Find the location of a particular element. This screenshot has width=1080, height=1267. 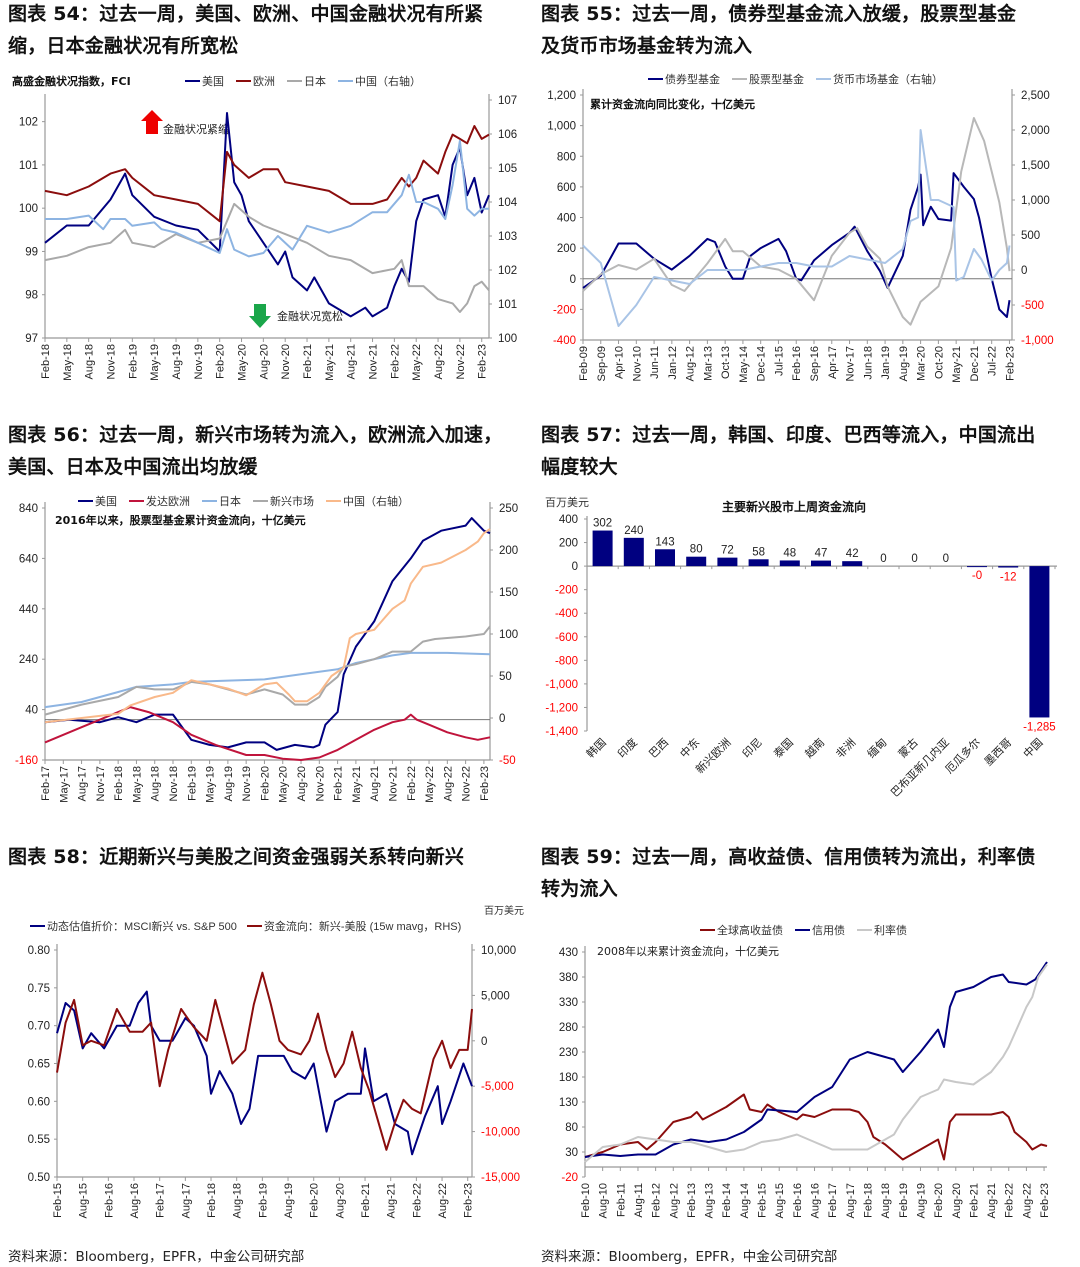

title-line: 图表 57：过去一周，韩国、印度、巴西等流入，中国流出 is located at coordinates (788, 435).